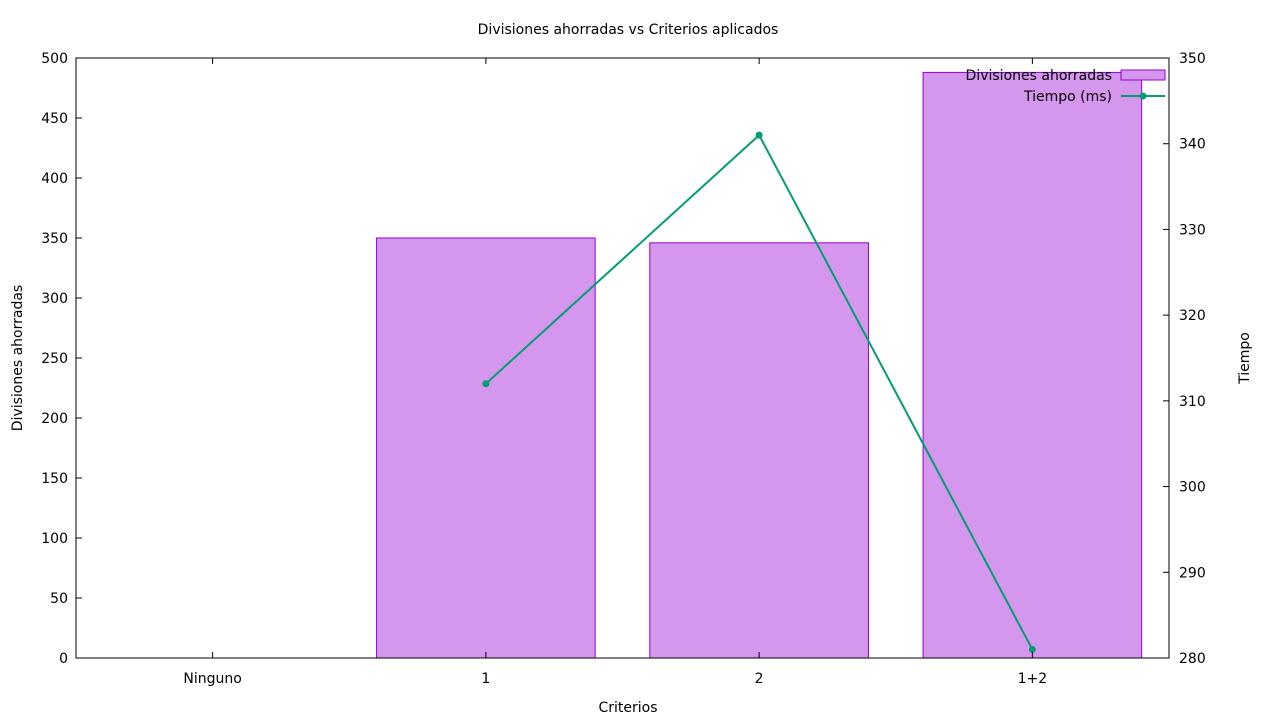 Image resolution: width=1280 pixels, height=720 pixels. Describe the element at coordinates (18, 358) in the screenshot. I see `y-axis-label: Divisiones ahorradas` at that location.